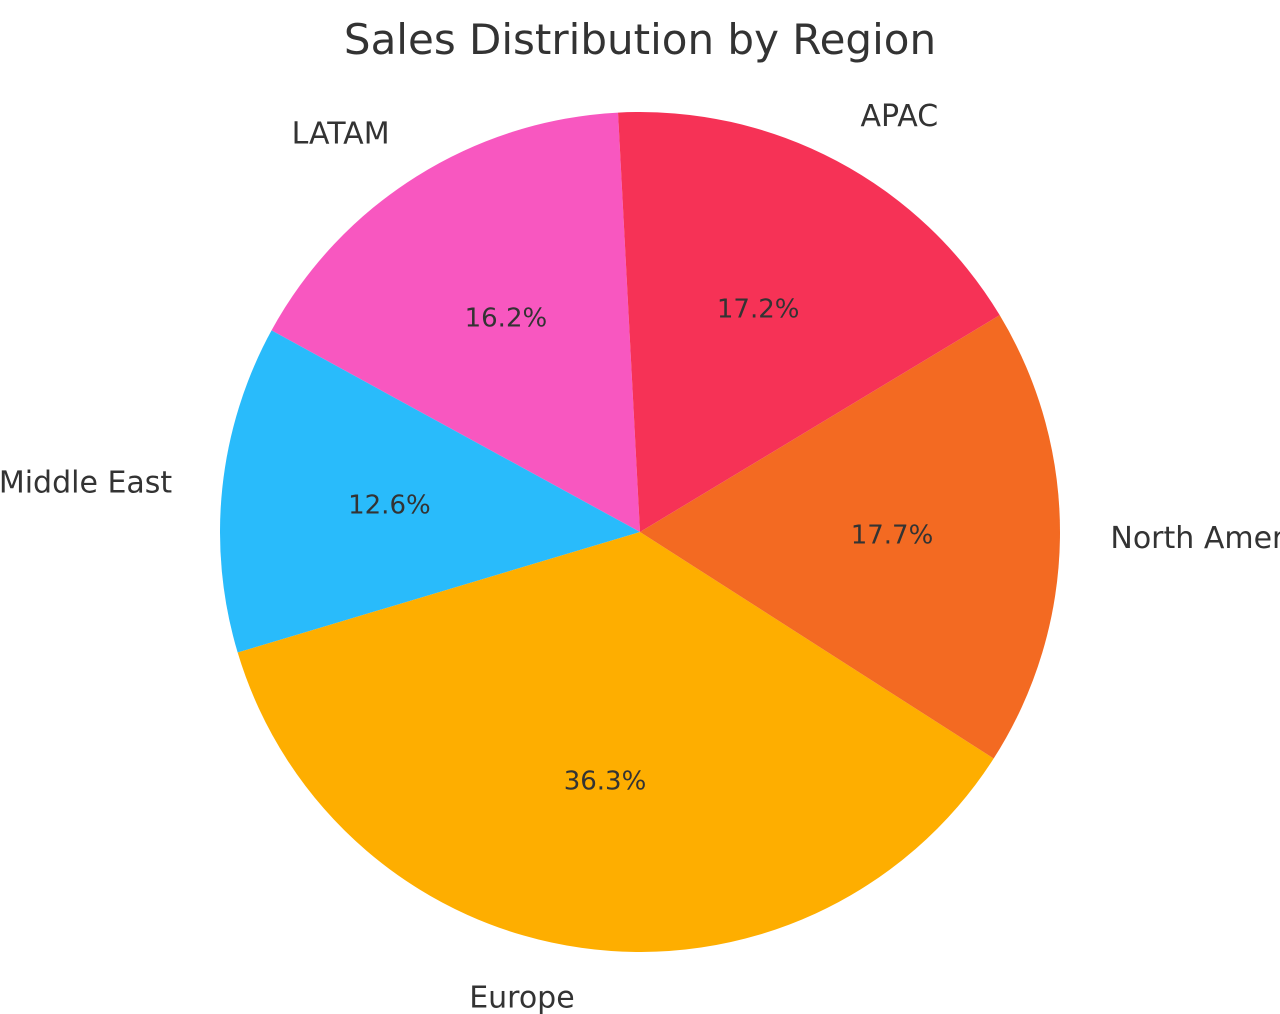 The image size is (1280, 1014). I want to click on percent-label-latam: 16.2%, so click(506, 319).